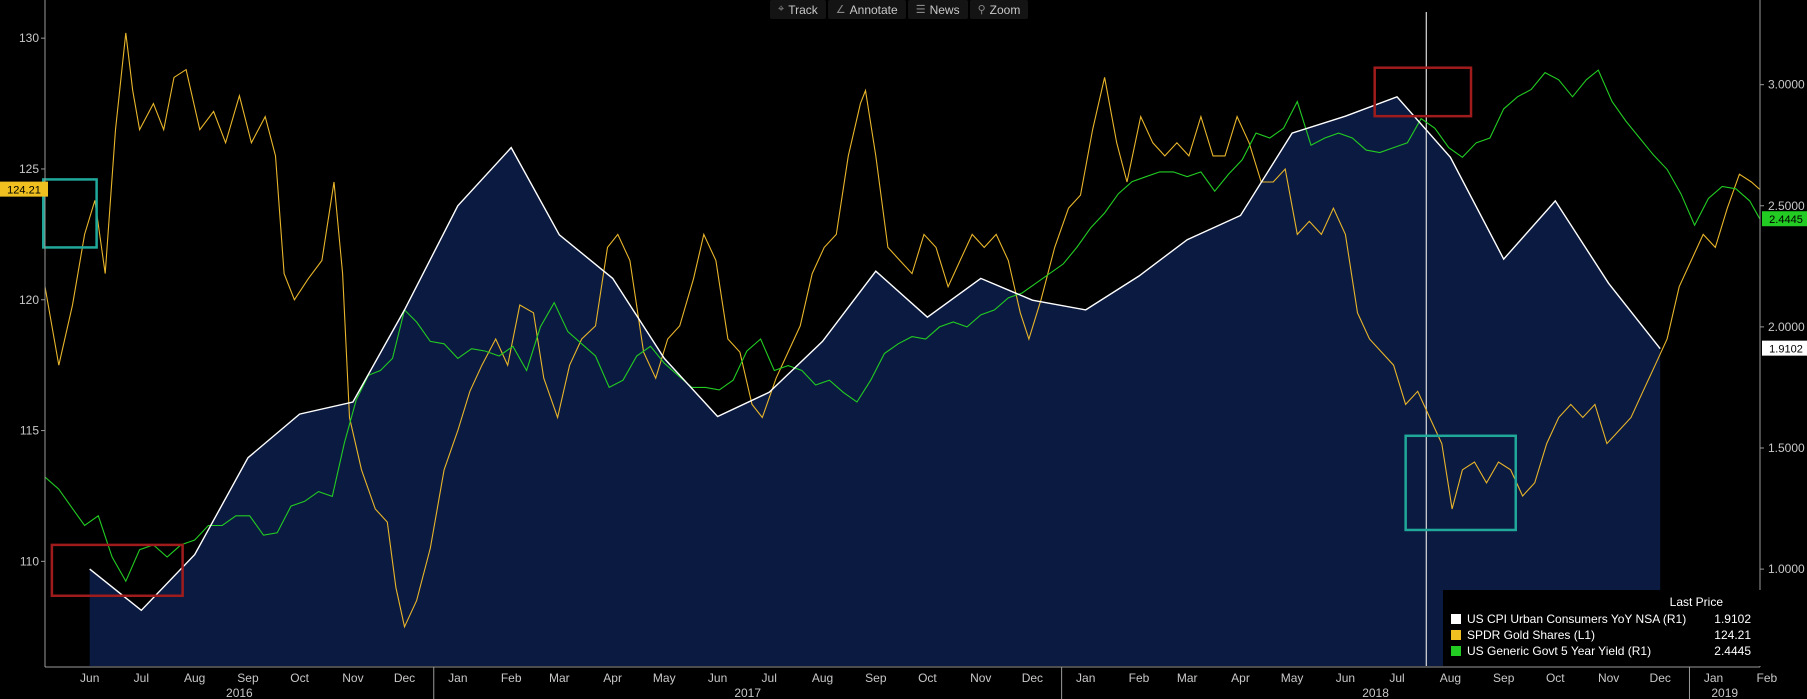 The height and width of the screenshot is (699, 1807). I want to click on legend-name-gold: SPDR Gold Shares (L1), so click(1531, 635).